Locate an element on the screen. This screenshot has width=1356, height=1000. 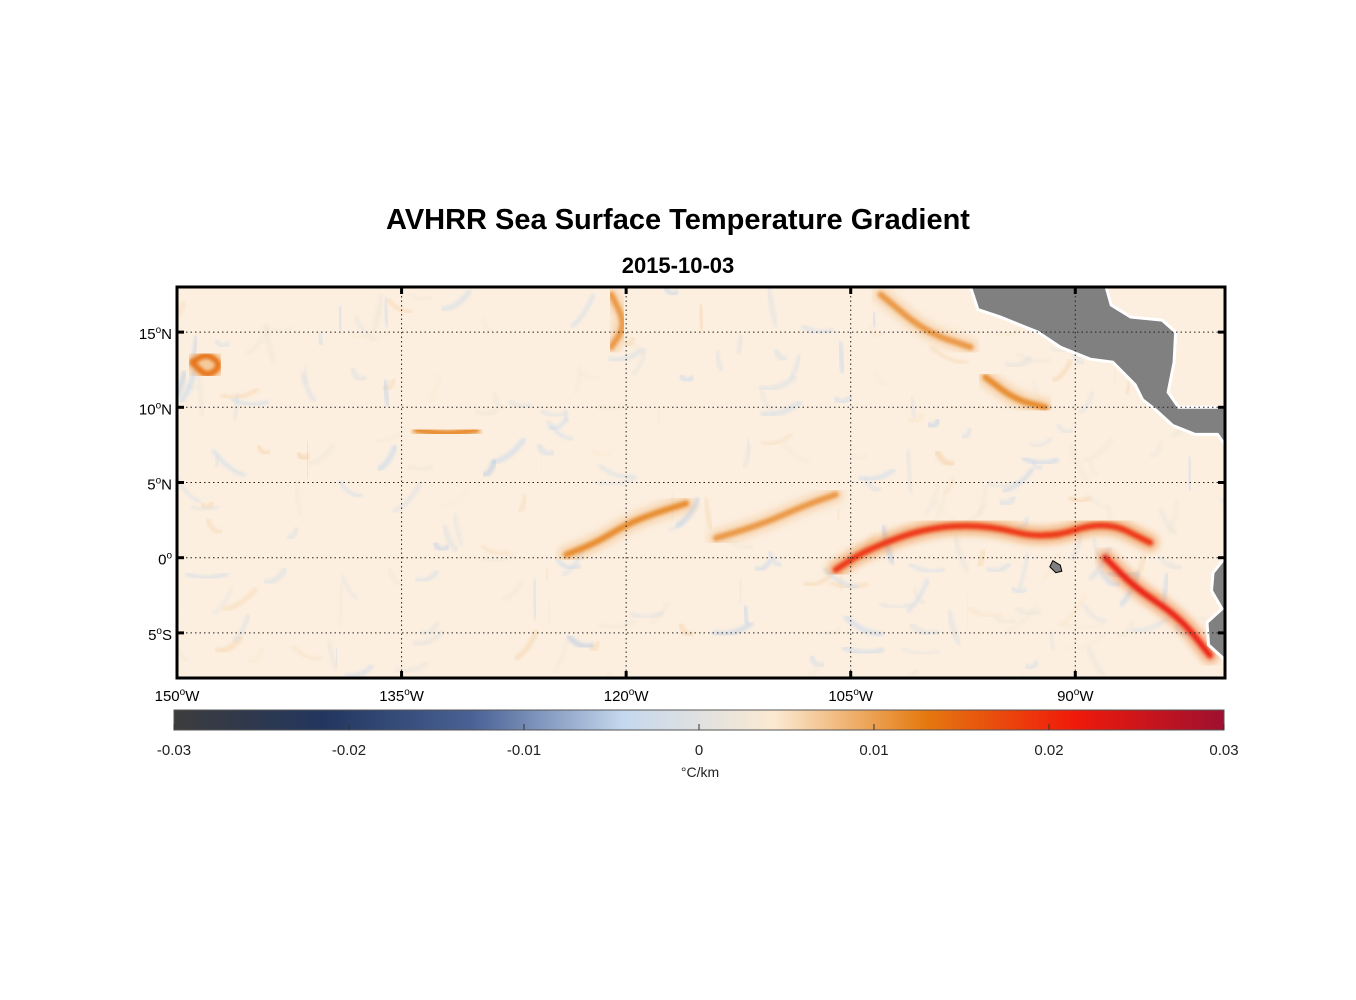
latitude-label: 0o is located at coordinates (165, 560).